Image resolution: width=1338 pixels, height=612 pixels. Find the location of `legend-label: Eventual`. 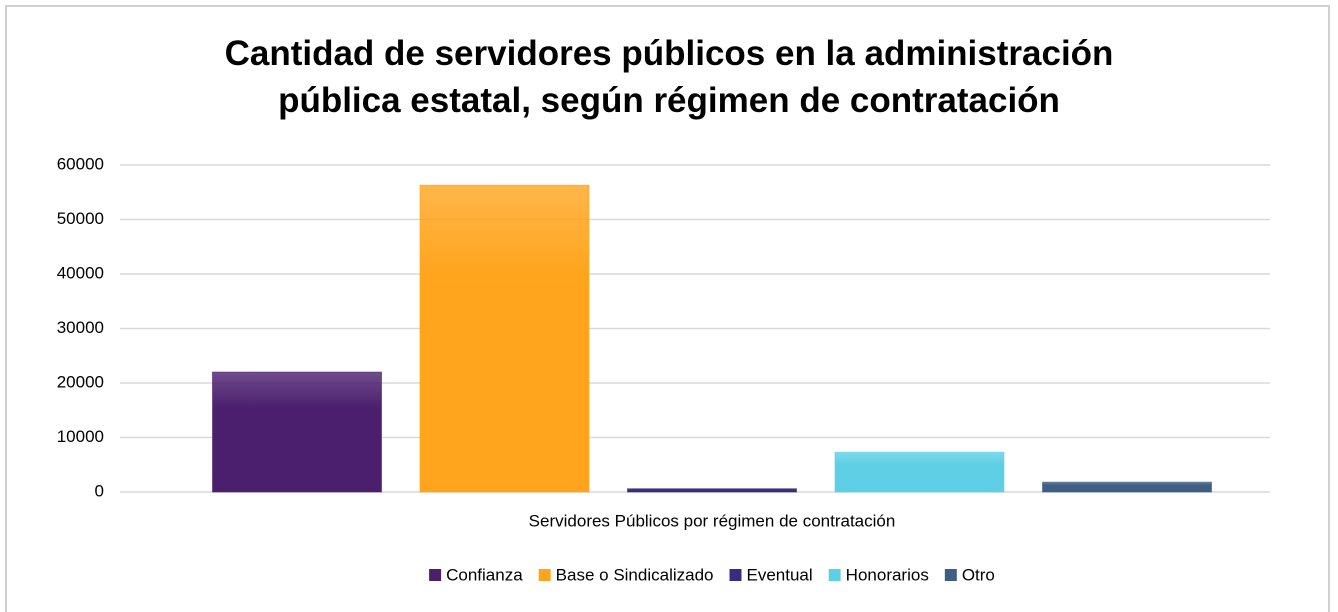

legend-label: Eventual is located at coordinates (780, 574).